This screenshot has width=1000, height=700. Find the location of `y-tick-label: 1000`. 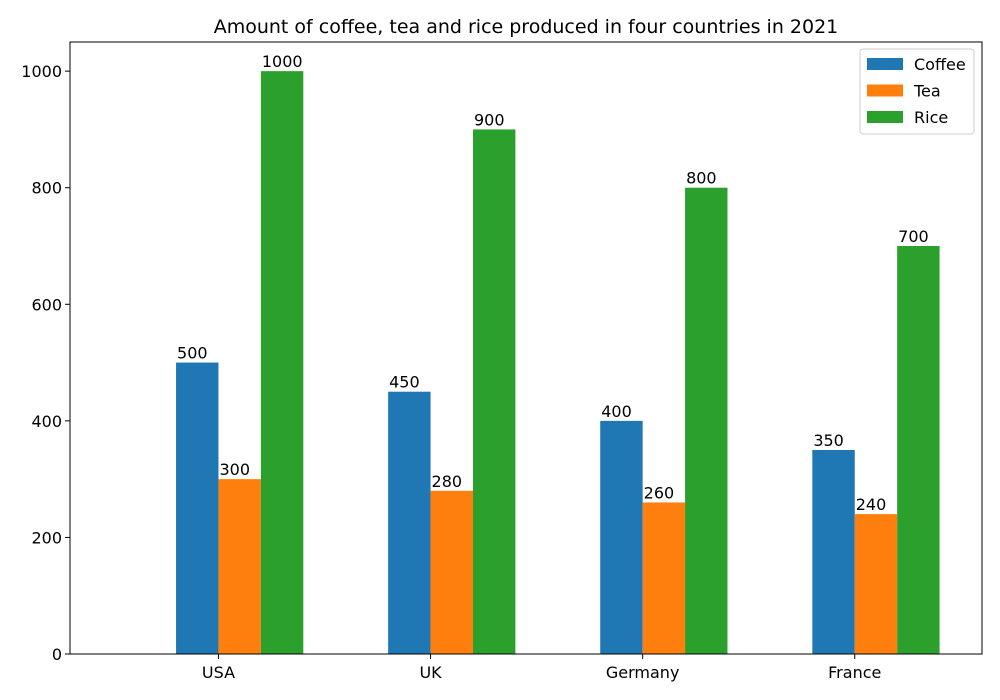

y-tick-label: 1000 is located at coordinates (41, 71).